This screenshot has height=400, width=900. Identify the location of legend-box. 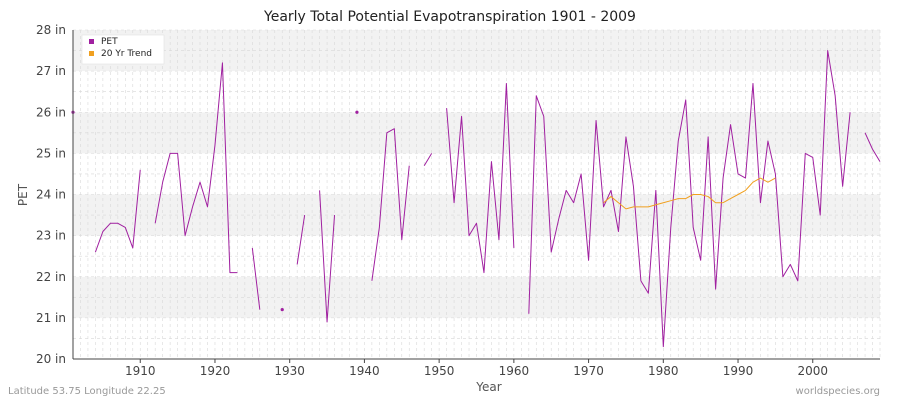
(123, 49).